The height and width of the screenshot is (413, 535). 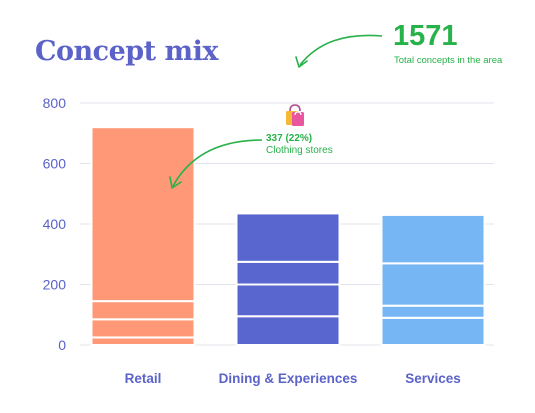 What do you see at coordinates (295, 115) in the screenshot?
I see `shopping-bag-icon` at bounding box center [295, 115].